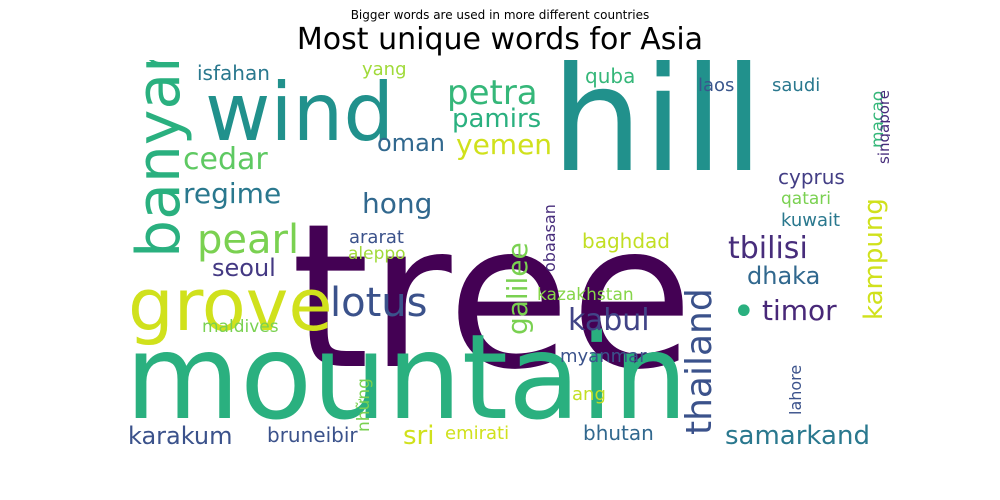 Image resolution: width=1000 pixels, height=500 pixels. I want to click on word-dhaka: dhaka, so click(783, 276).